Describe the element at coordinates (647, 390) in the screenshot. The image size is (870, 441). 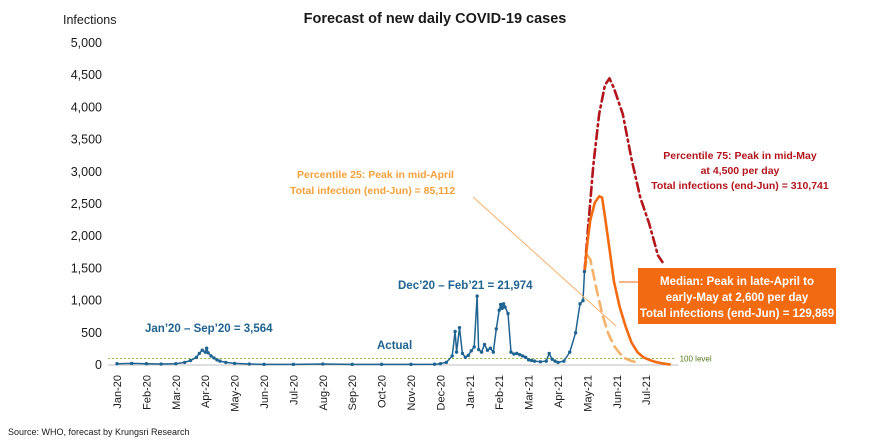
I see `x-tick-label: Jul-21` at that location.